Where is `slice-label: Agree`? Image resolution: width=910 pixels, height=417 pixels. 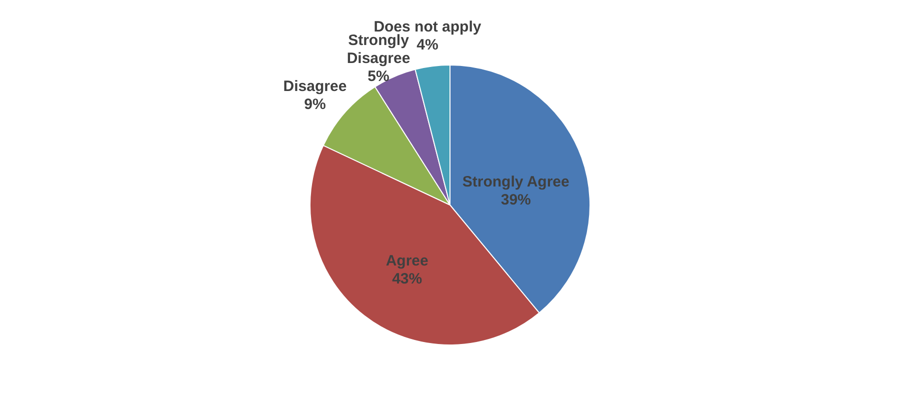 slice-label: Agree is located at coordinates (407, 261).